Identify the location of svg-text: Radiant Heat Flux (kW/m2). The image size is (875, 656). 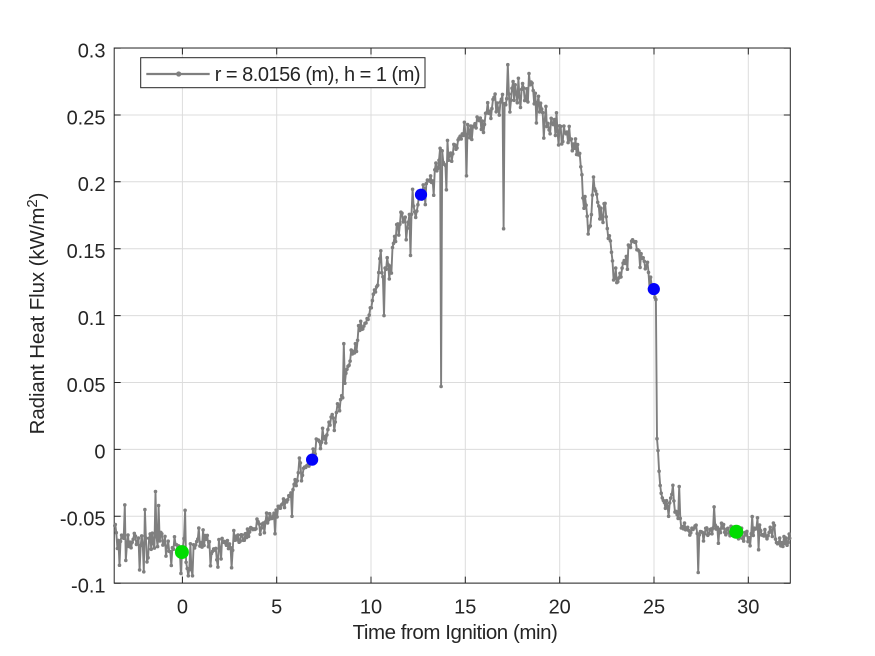
(36, 314).